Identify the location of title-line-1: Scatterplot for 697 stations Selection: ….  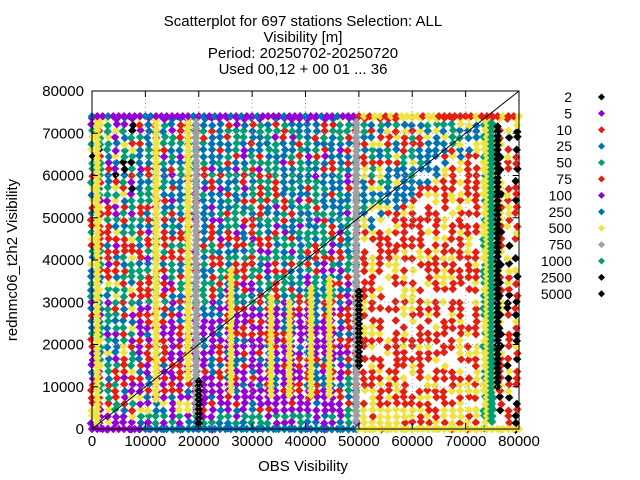
(303, 21).